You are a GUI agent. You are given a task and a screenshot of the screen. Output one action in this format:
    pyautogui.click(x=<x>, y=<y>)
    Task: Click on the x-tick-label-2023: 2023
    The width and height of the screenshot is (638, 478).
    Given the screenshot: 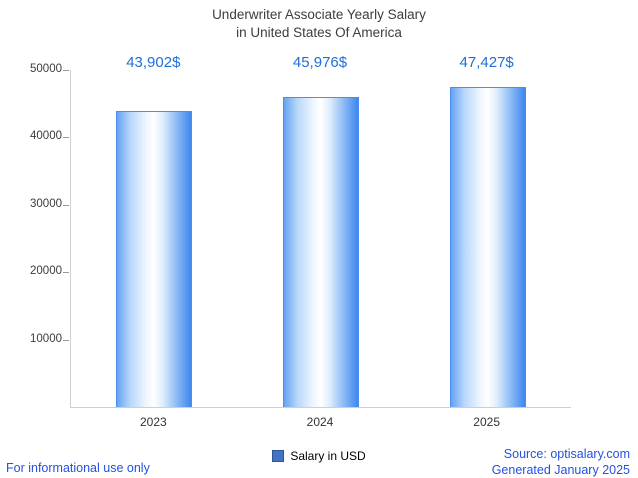 What is the action you would take?
    pyautogui.click(x=153, y=422)
    